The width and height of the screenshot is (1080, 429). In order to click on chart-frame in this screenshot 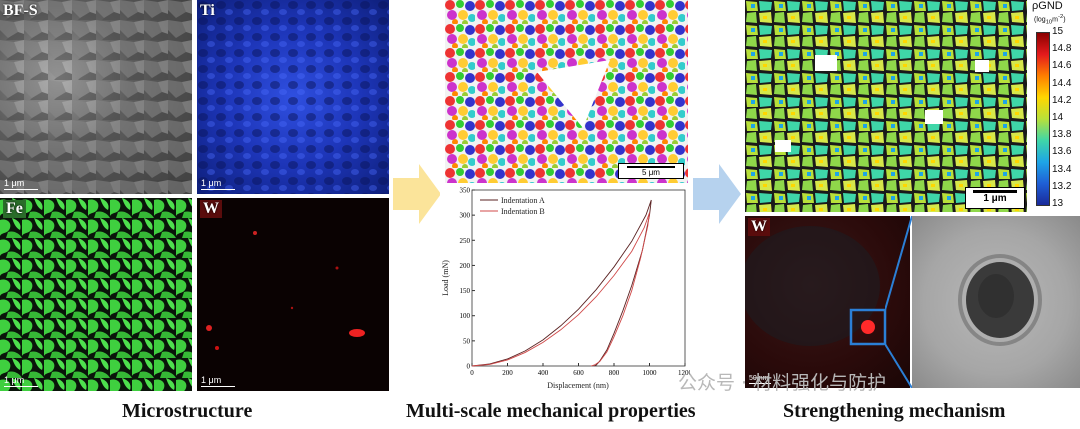, I will do `click(578, 278)`.